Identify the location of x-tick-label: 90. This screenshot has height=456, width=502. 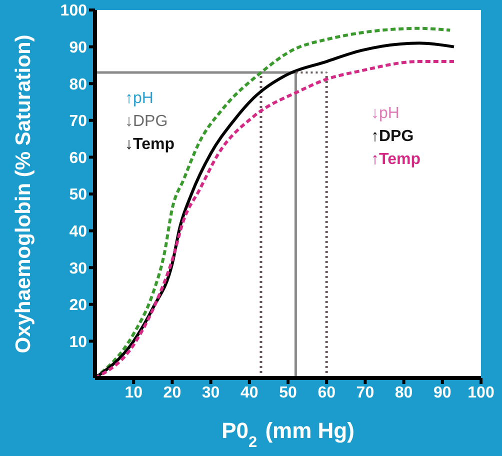
(443, 393).